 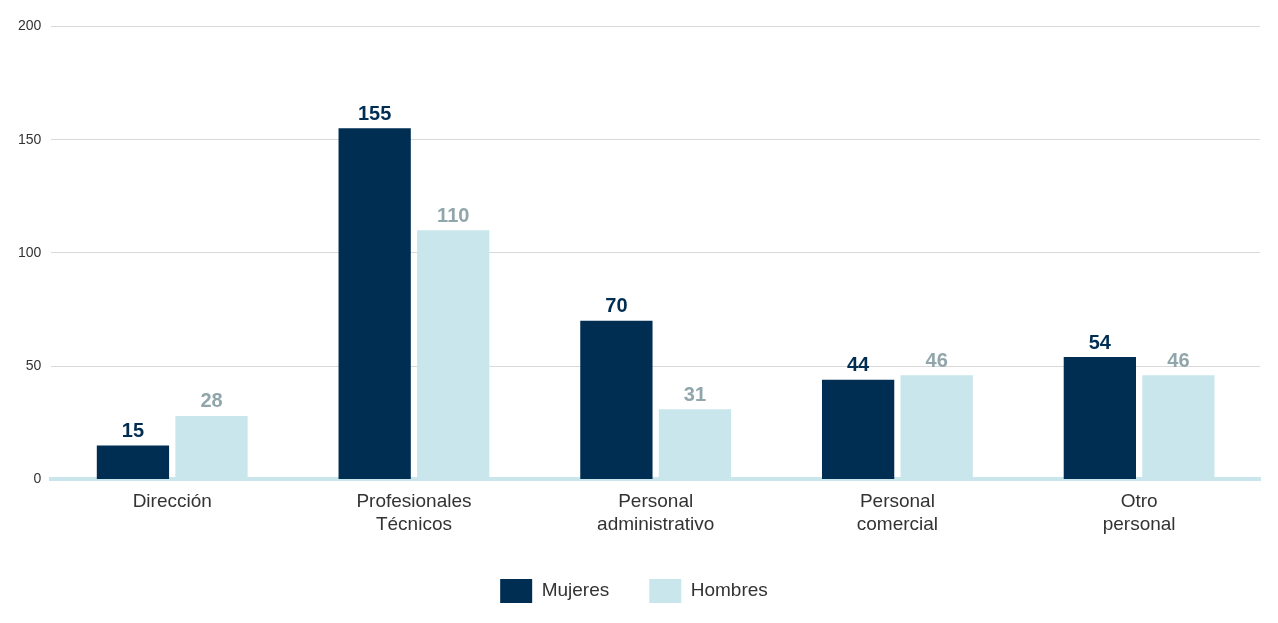 I want to click on y-tick-label: 100, so click(x=30, y=251).